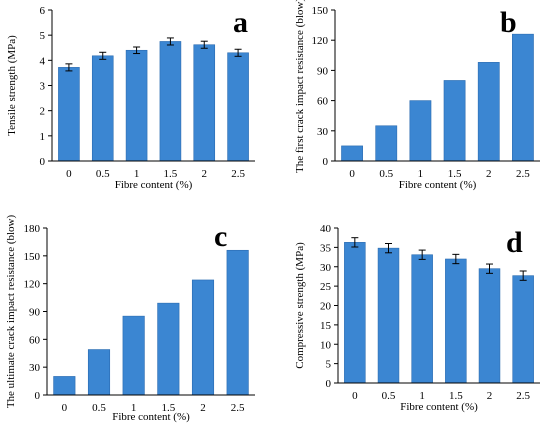  What do you see at coordinates (300, 305) in the screenshot?
I see `y-axis-title: Compressive strength (MPa)` at bounding box center [300, 305].